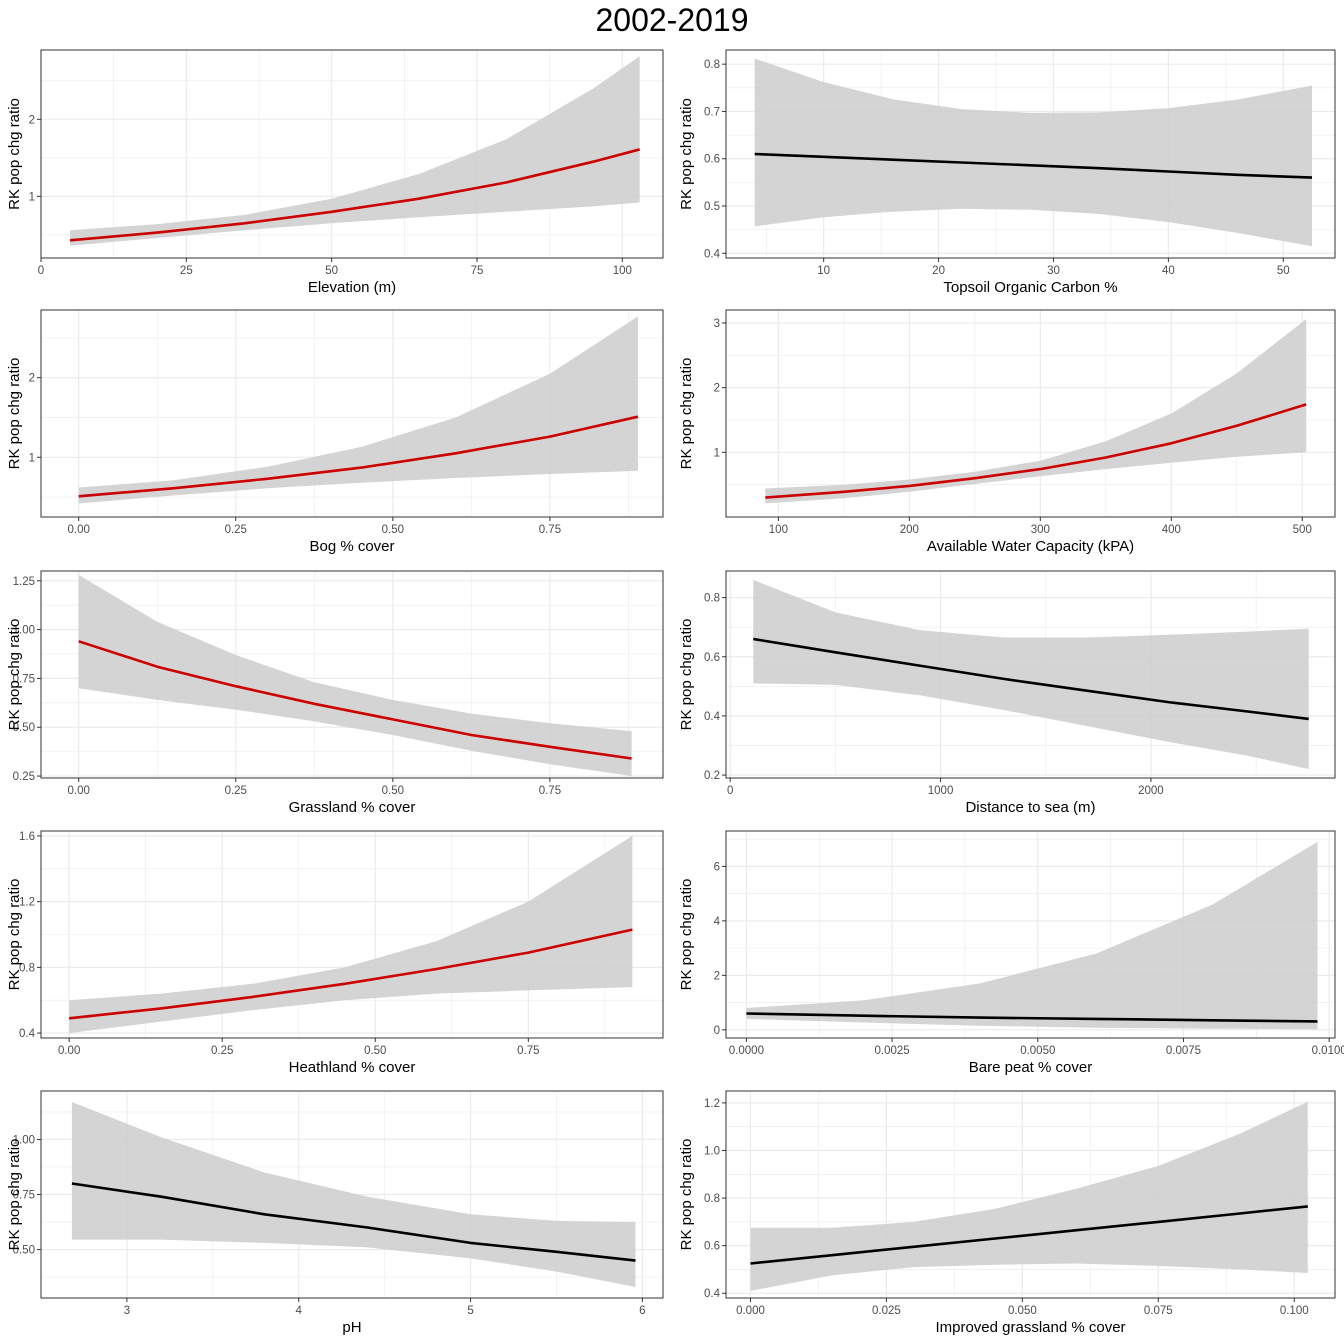  Describe the element at coordinates (1030, 546) in the screenshot. I see `x-axis-label: Available Water Capacity (kPA)` at that location.